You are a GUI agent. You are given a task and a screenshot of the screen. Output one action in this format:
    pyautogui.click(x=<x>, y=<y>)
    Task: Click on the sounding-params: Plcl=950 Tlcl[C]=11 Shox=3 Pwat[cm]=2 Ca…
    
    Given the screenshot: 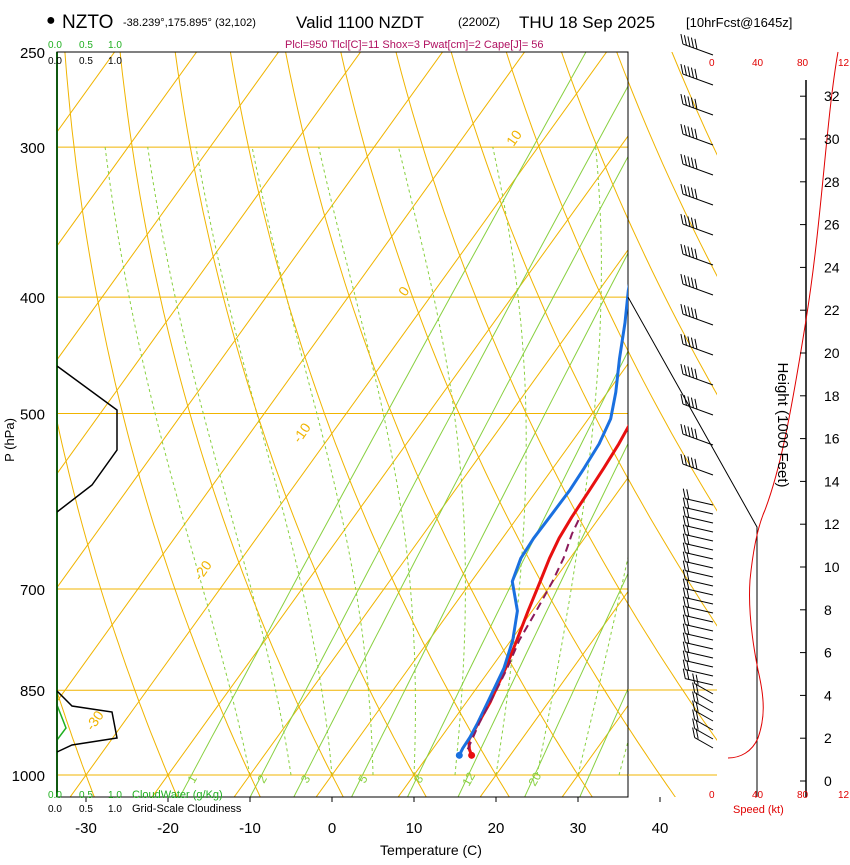 What is the action you would take?
    pyautogui.click(x=414, y=45)
    